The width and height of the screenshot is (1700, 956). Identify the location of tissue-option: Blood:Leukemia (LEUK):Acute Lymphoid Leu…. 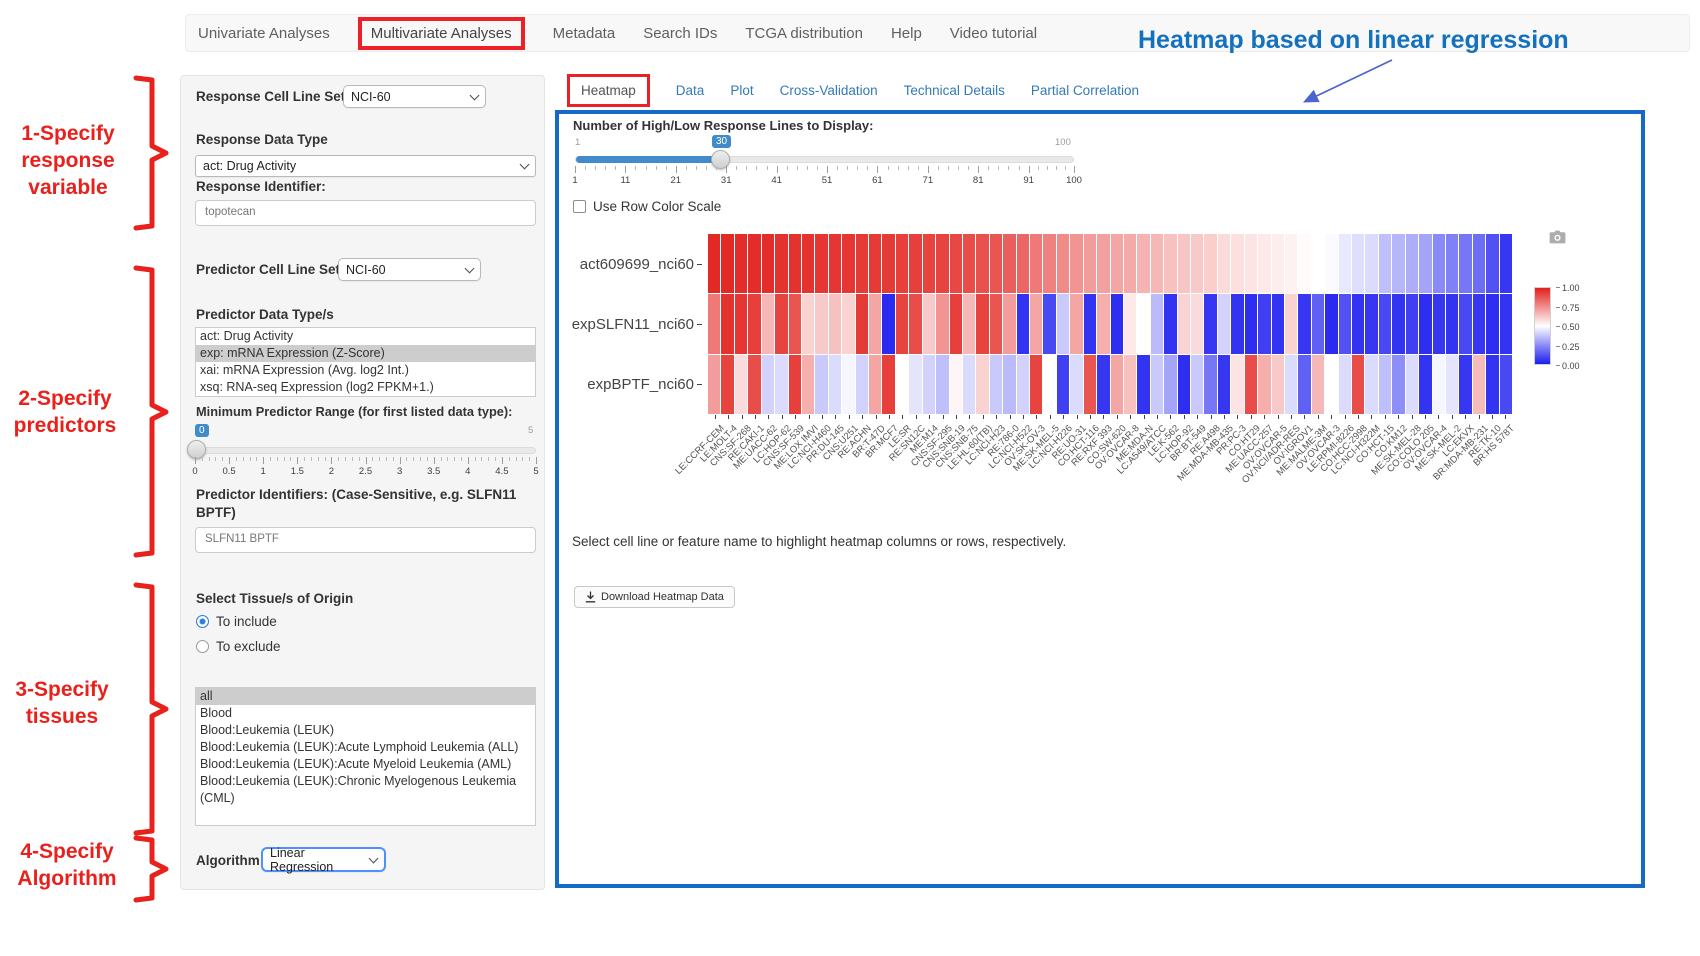
(359, 747).